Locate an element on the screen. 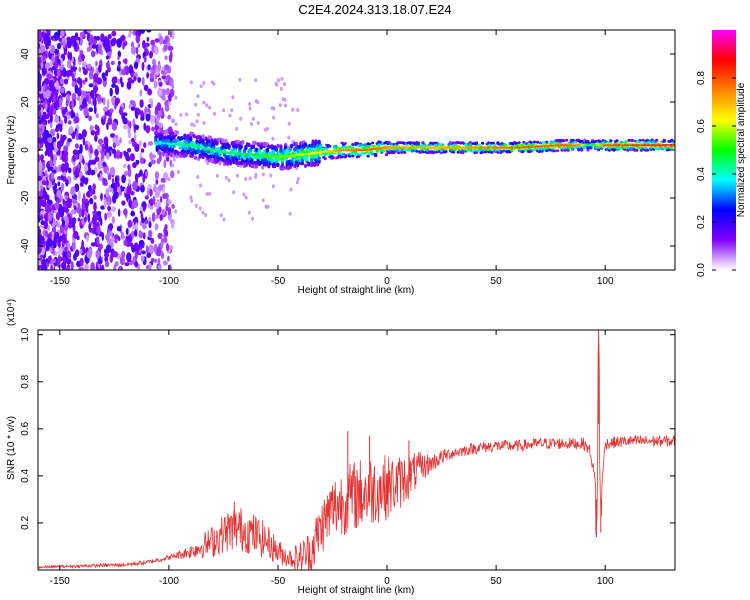 The height and width of the screenshot is (600, 750). y-tick-label: 20 is located at coordinates (25, 102).